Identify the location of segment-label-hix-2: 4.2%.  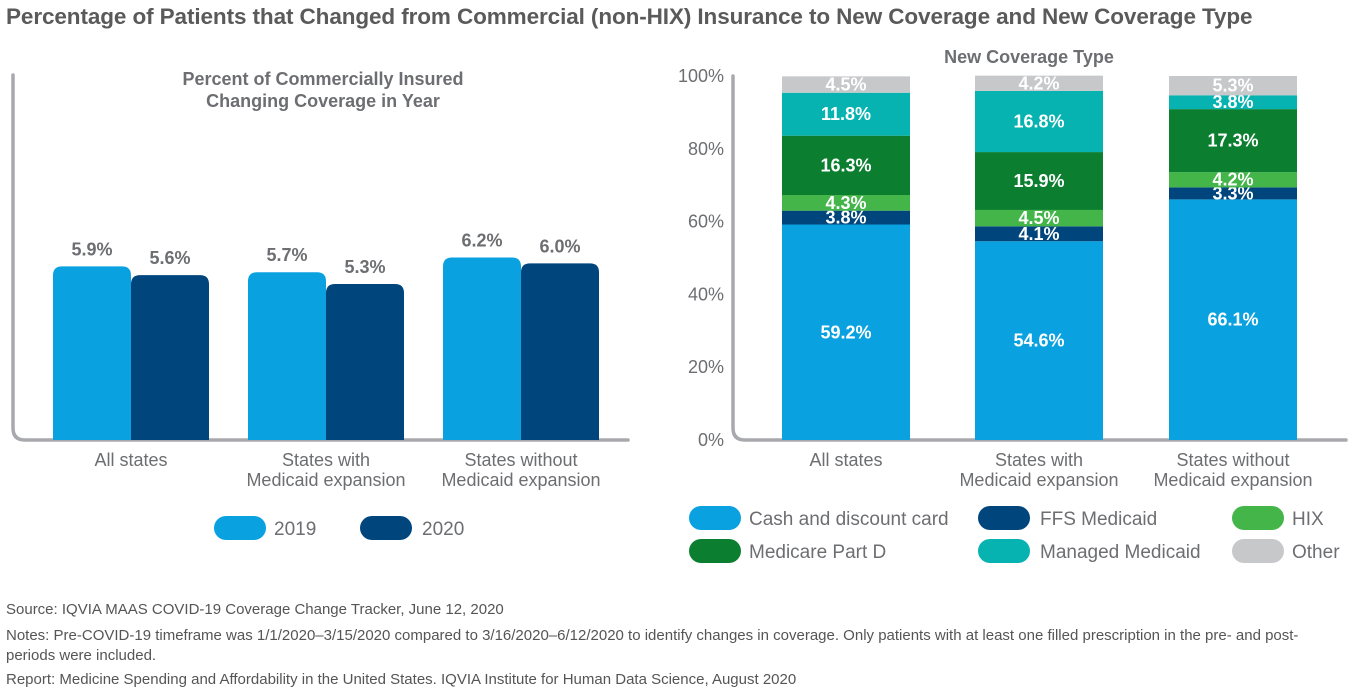
(1232, 180).